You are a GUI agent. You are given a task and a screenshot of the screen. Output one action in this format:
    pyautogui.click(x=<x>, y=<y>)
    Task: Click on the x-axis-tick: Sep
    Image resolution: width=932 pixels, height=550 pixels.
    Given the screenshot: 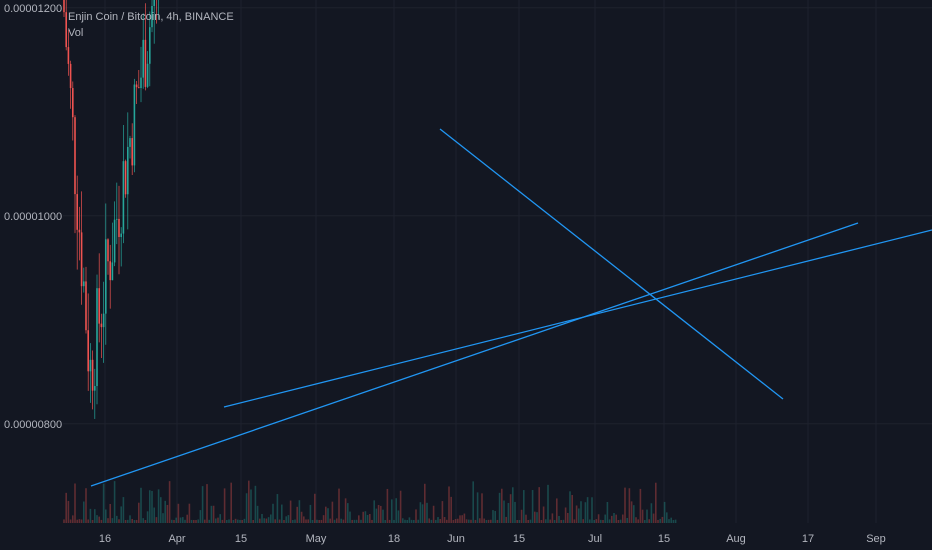 What is the action you would take?
    pyautogui.click(x=876, y=539)
    